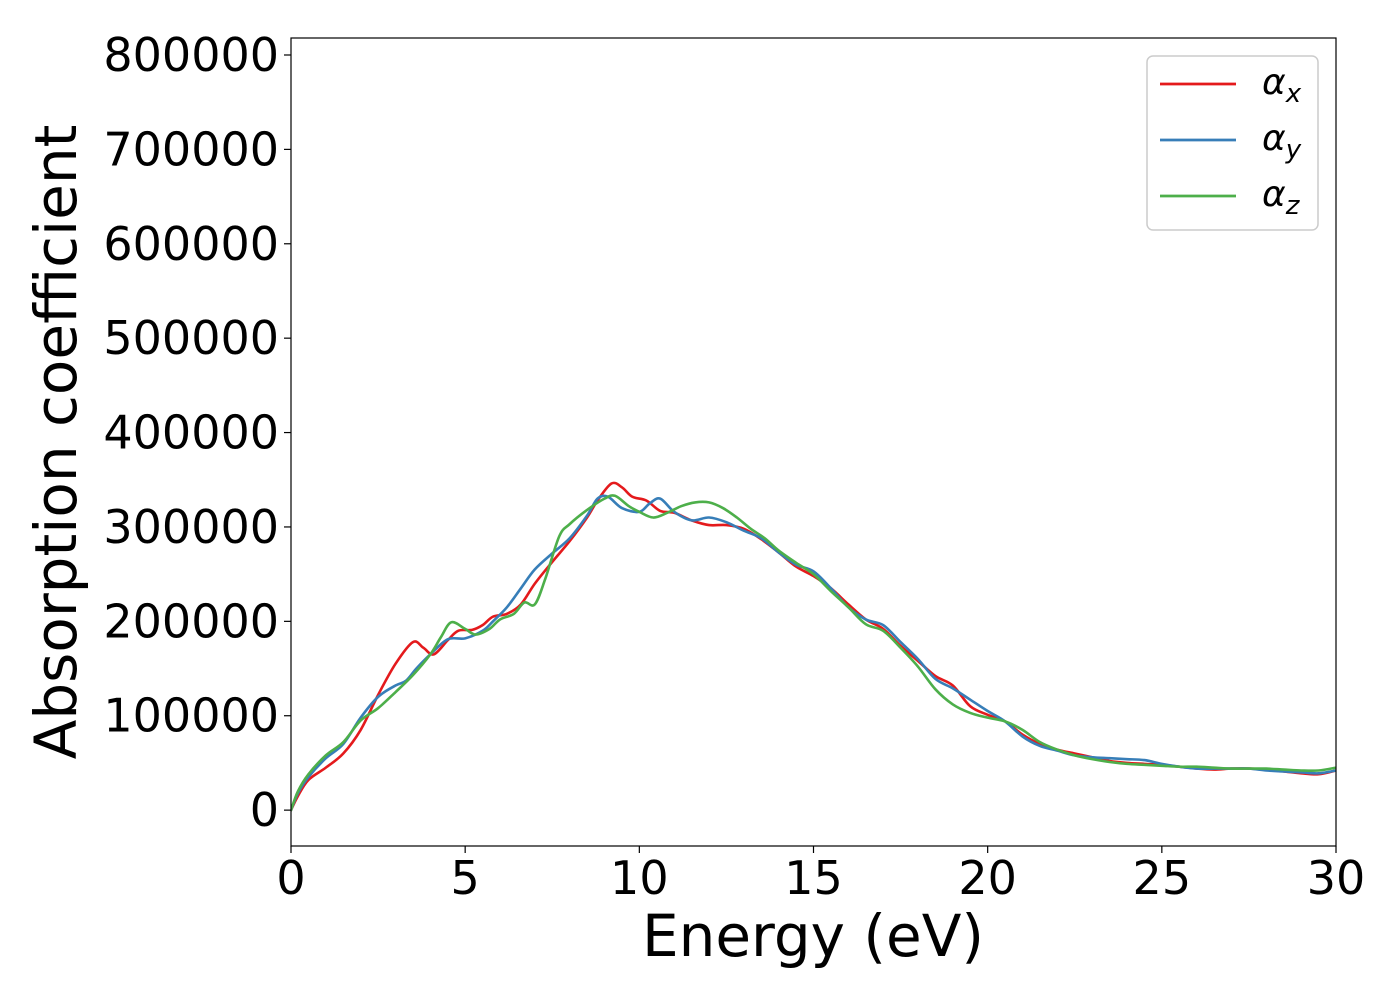  Describe the element at coordinates (191, 716) in the screenshot. I see `y-tick-label: 100000` at that location.